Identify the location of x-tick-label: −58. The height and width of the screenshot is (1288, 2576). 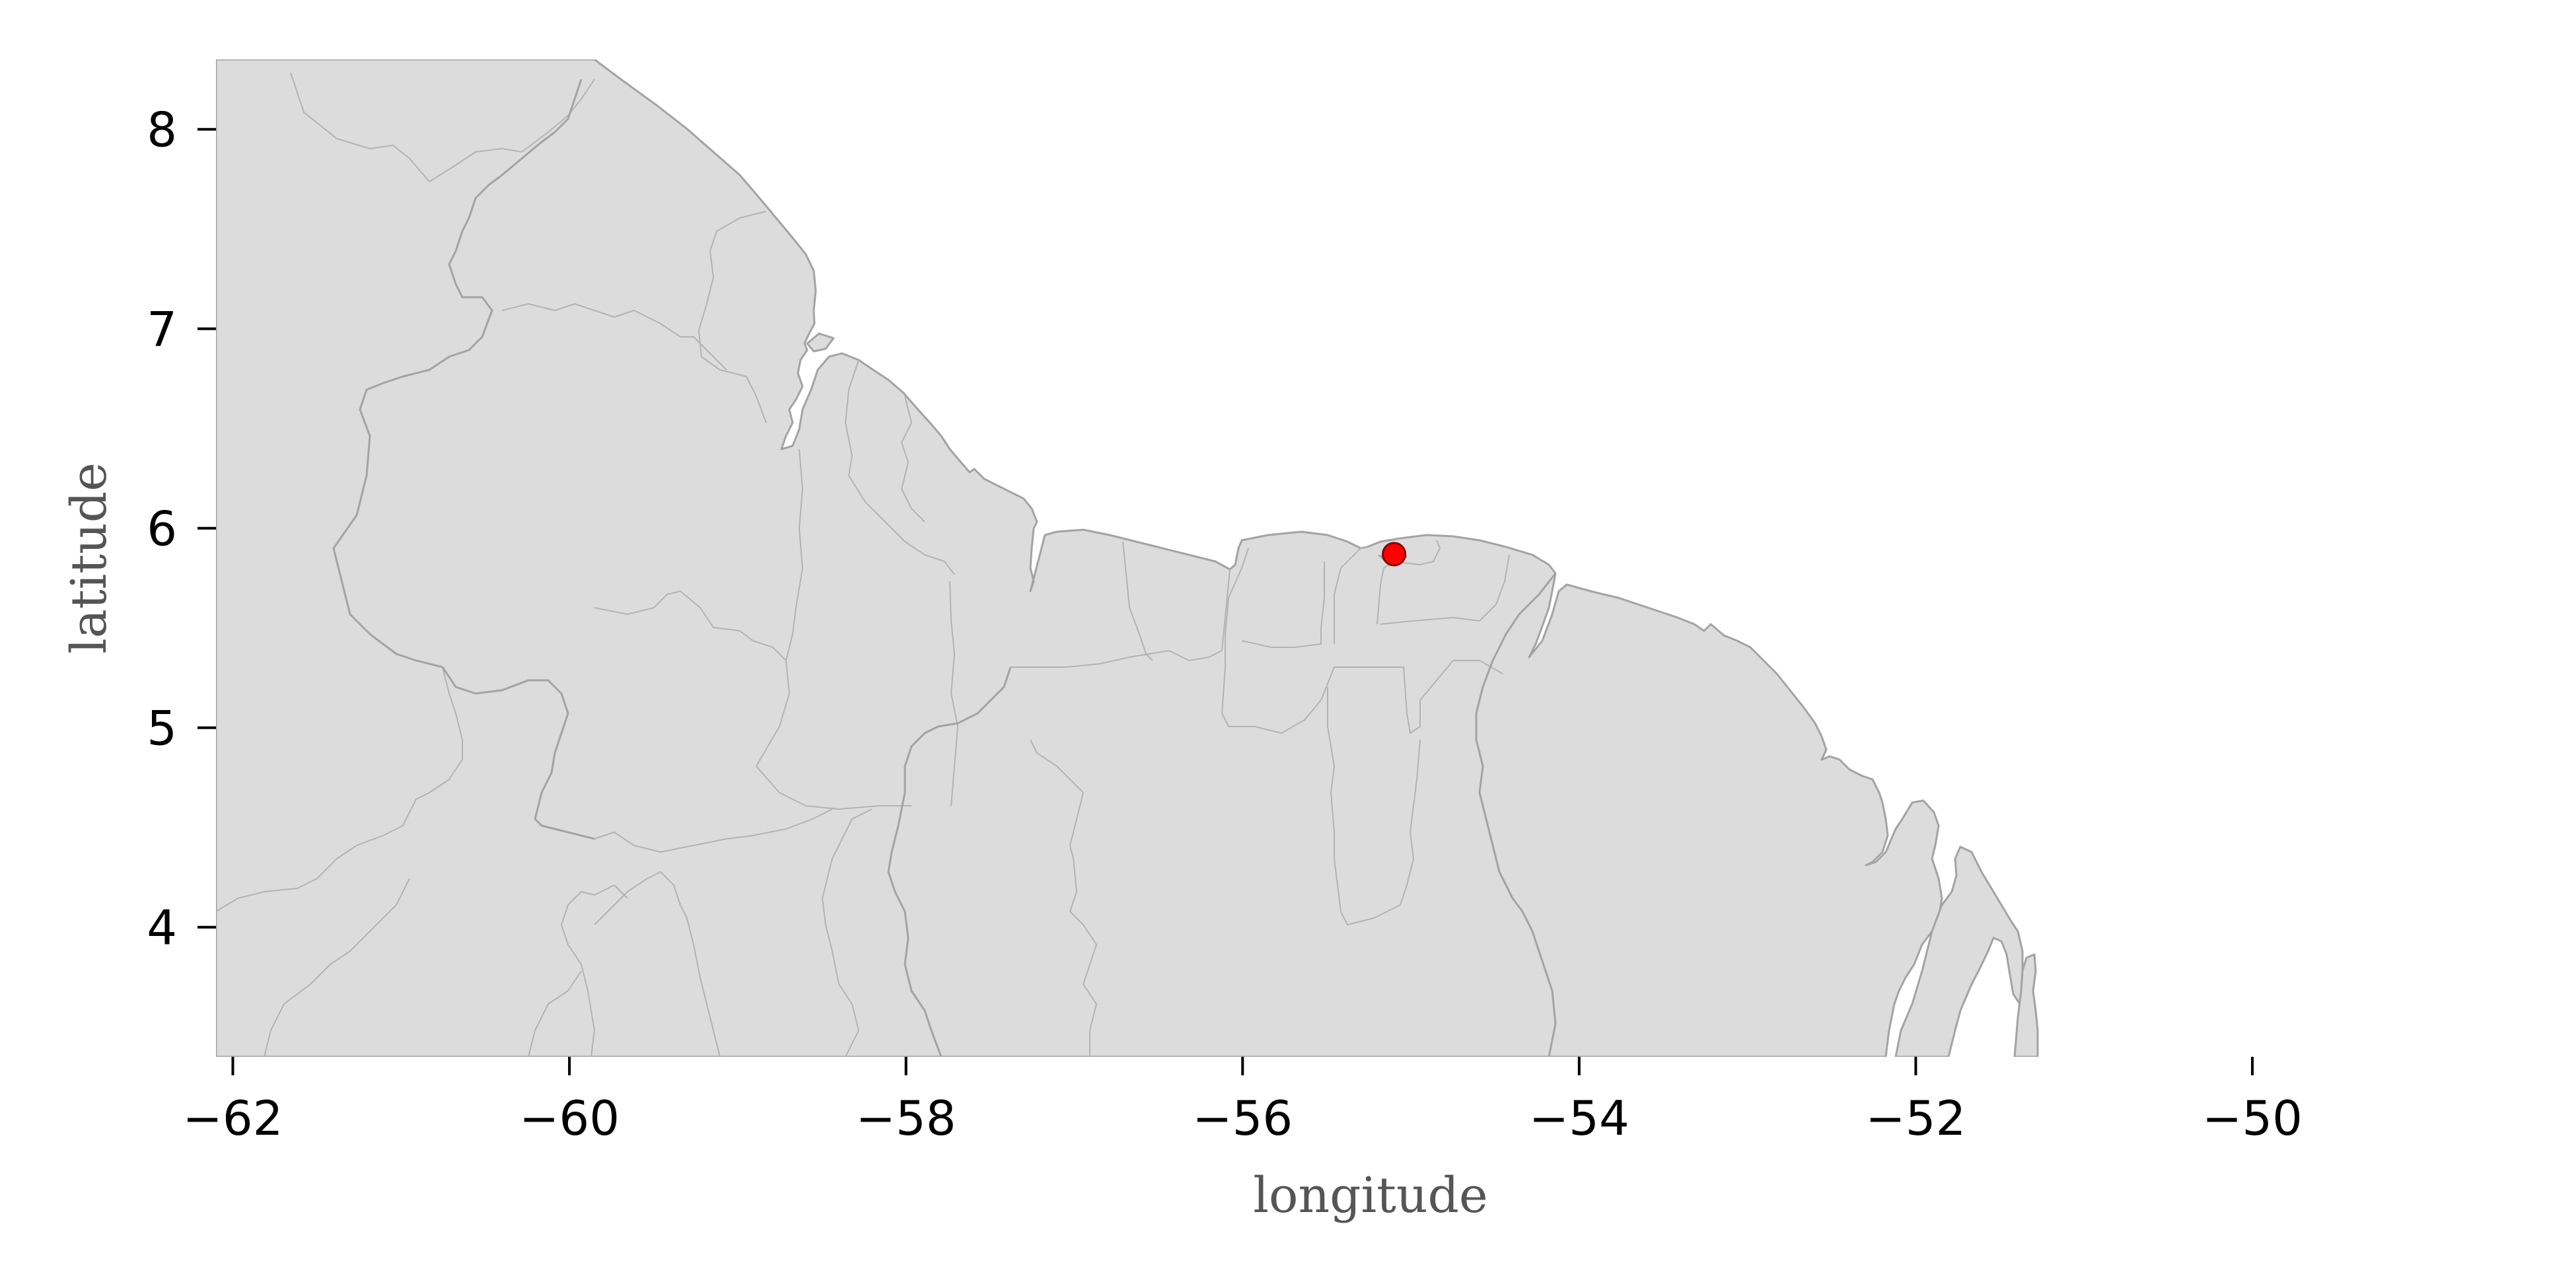
(906, 1118).